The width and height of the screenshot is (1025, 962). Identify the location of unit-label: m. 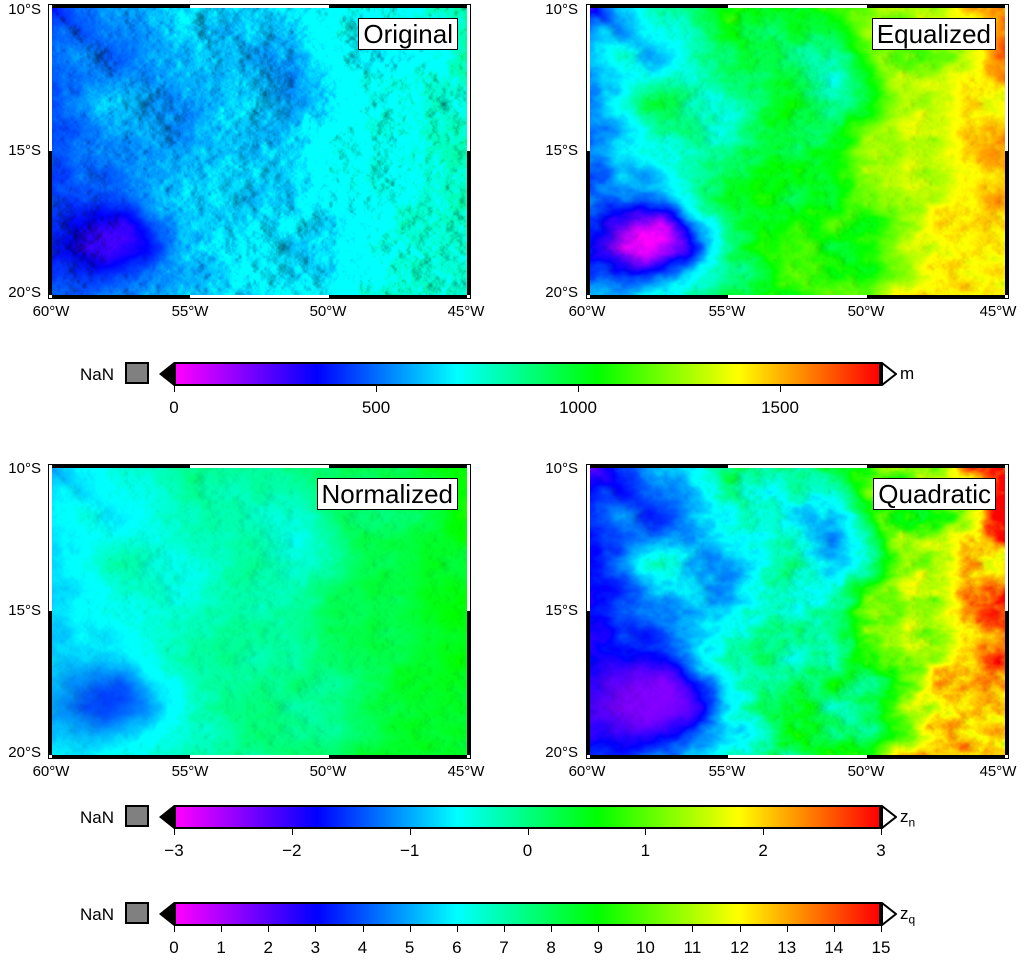
(907, 373).